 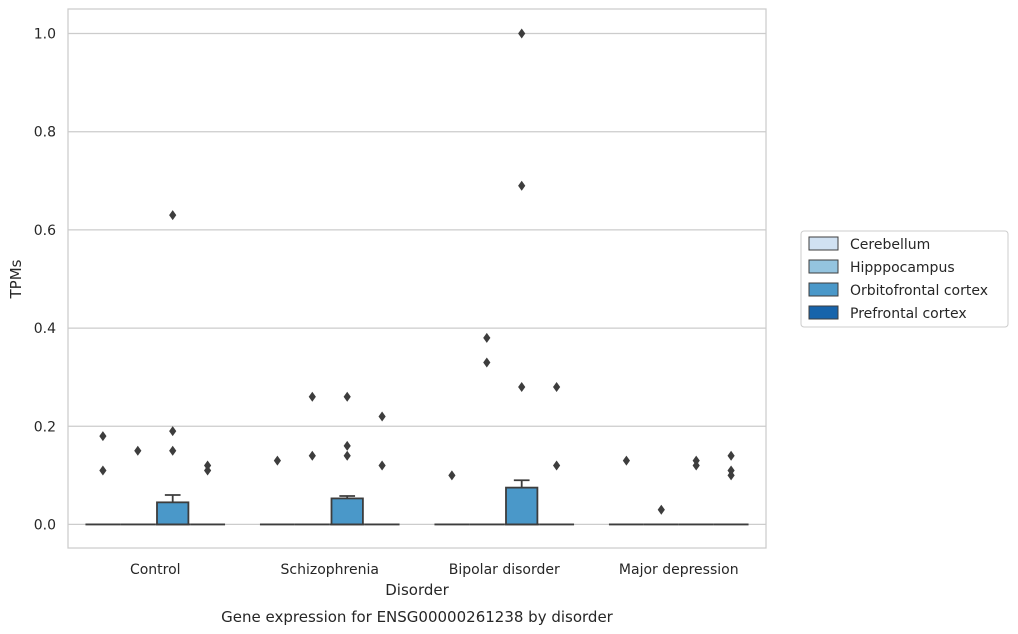 I want to click on y-tick-label: 0.8, so click(x=45, y=133).